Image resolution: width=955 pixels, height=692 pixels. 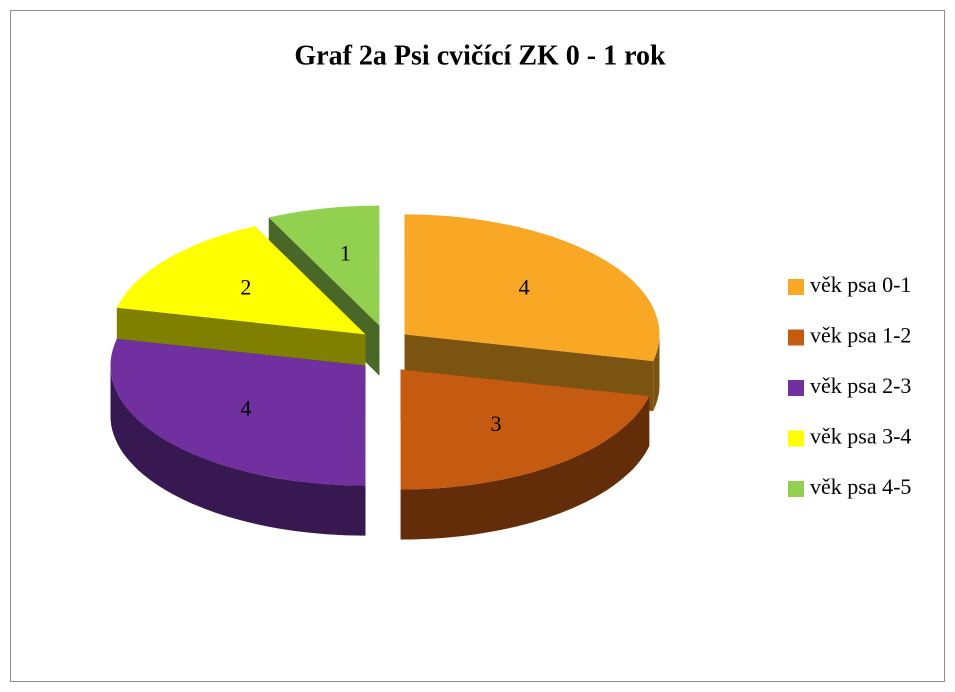 What do you see at coordinates (860, 335) in the screenshot?
I see `legend-label: věk psa 1-2` at bounding box center [860, 335].